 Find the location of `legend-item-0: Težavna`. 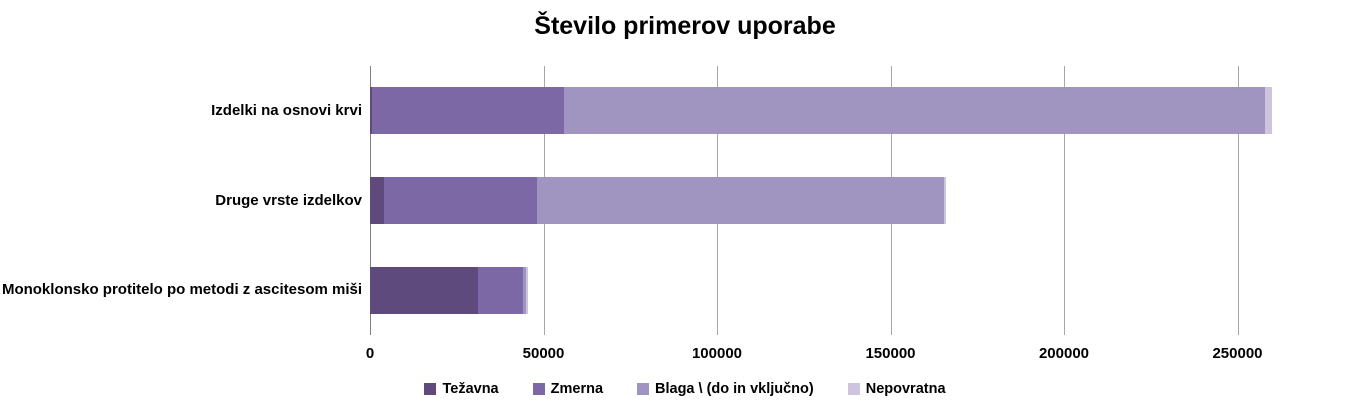

legend-item-0: Težavna is located at coordinates (461, 389).